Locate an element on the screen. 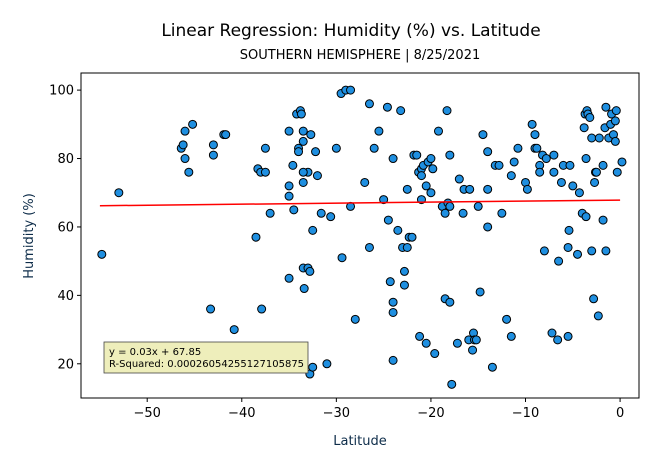  y-axis-label: Humidity (%) is located at coordinates (29, 236).